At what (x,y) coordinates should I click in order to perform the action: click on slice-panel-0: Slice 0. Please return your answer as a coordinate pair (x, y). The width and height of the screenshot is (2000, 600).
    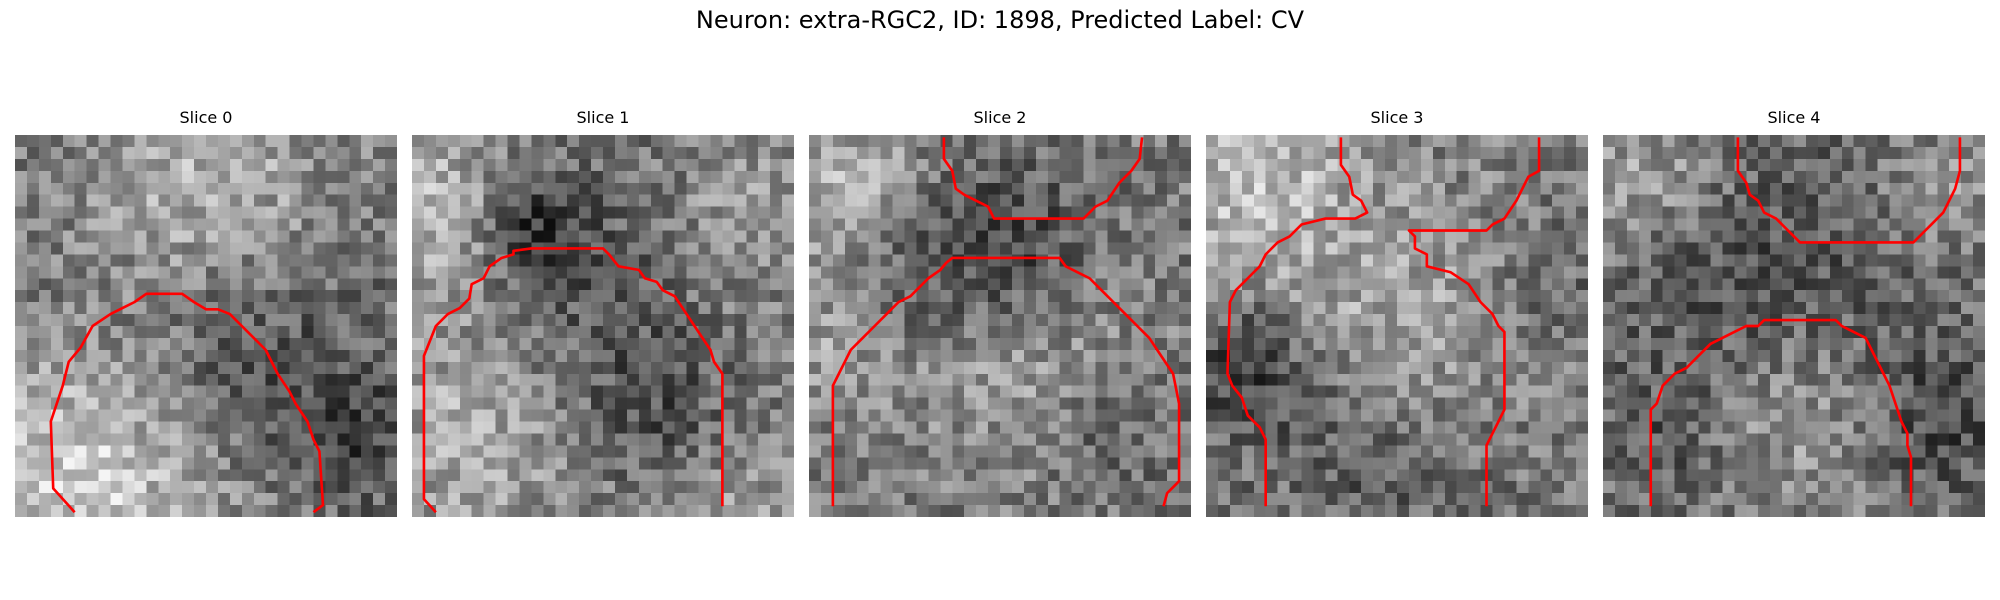
    Looking at the image, I should click on (206, 312).